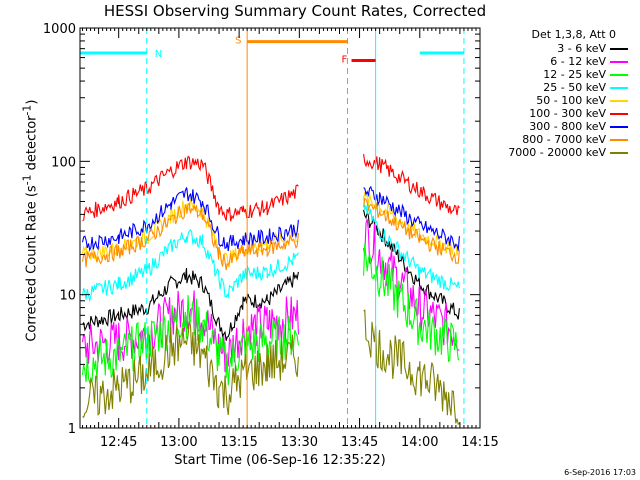  I want to click on x-tick-label-3: 13:30, so click(299, 442).